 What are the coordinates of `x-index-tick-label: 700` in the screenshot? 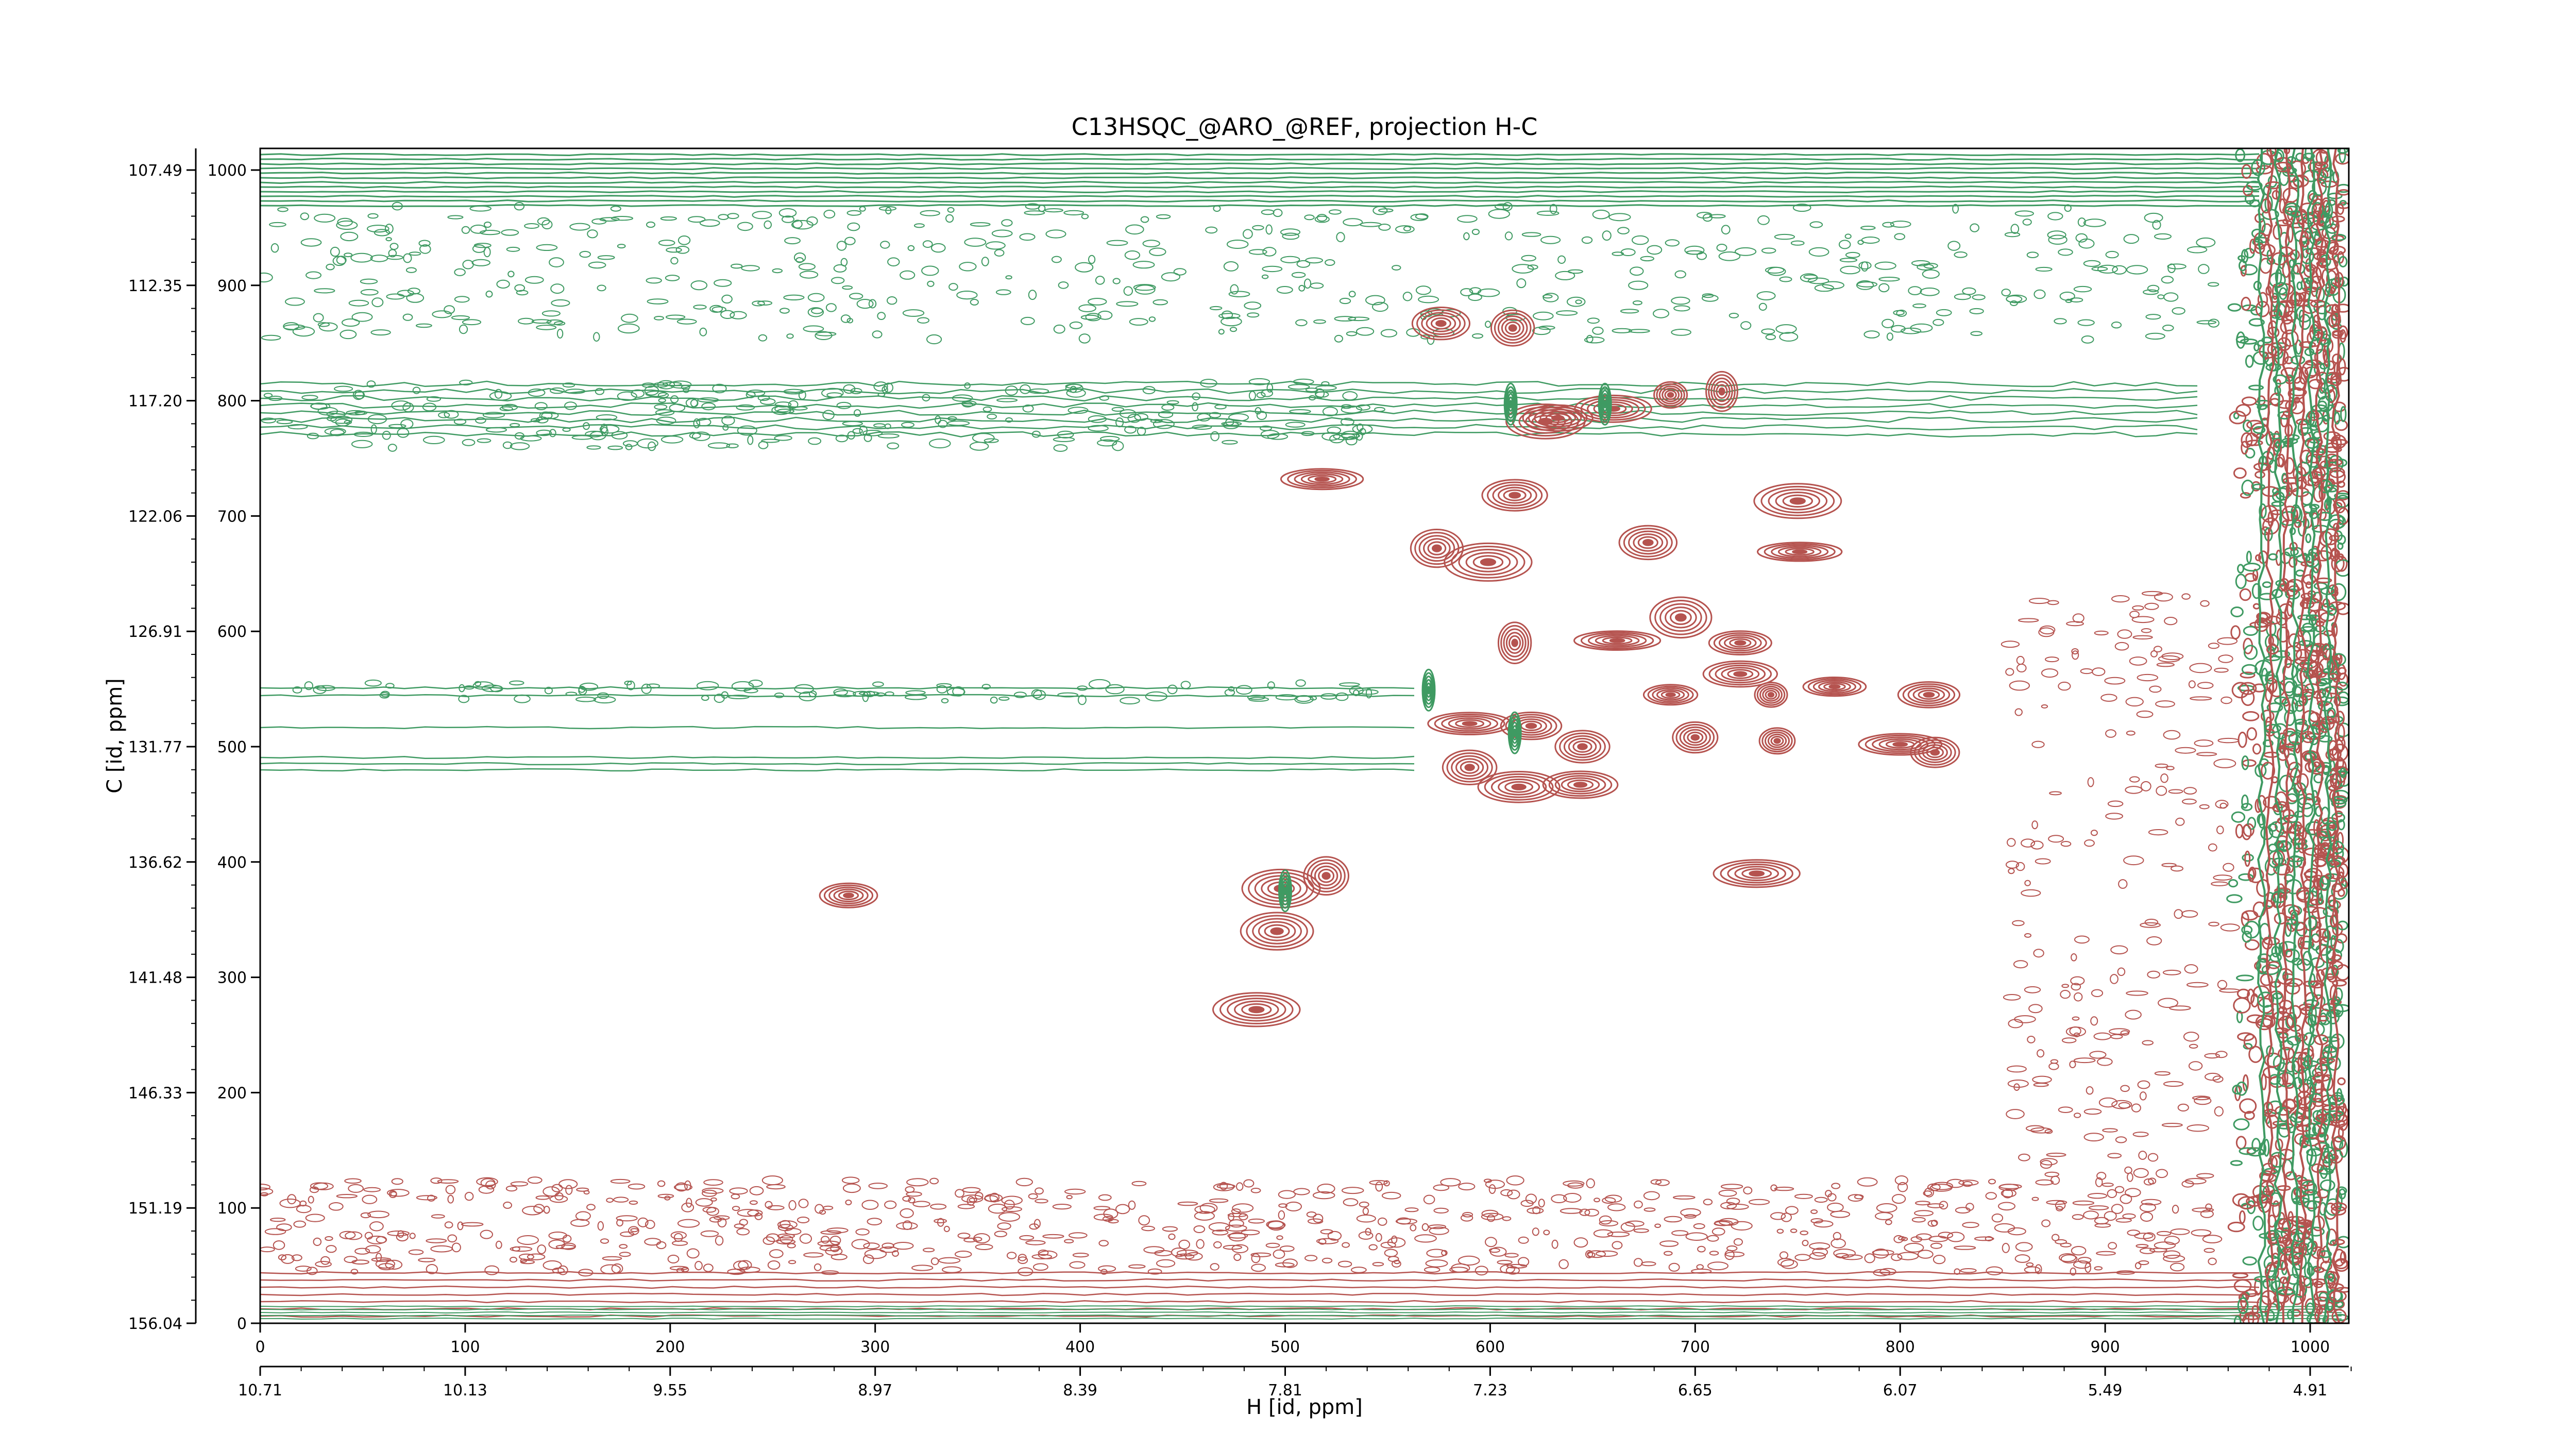 It's located at (1695, 1347).